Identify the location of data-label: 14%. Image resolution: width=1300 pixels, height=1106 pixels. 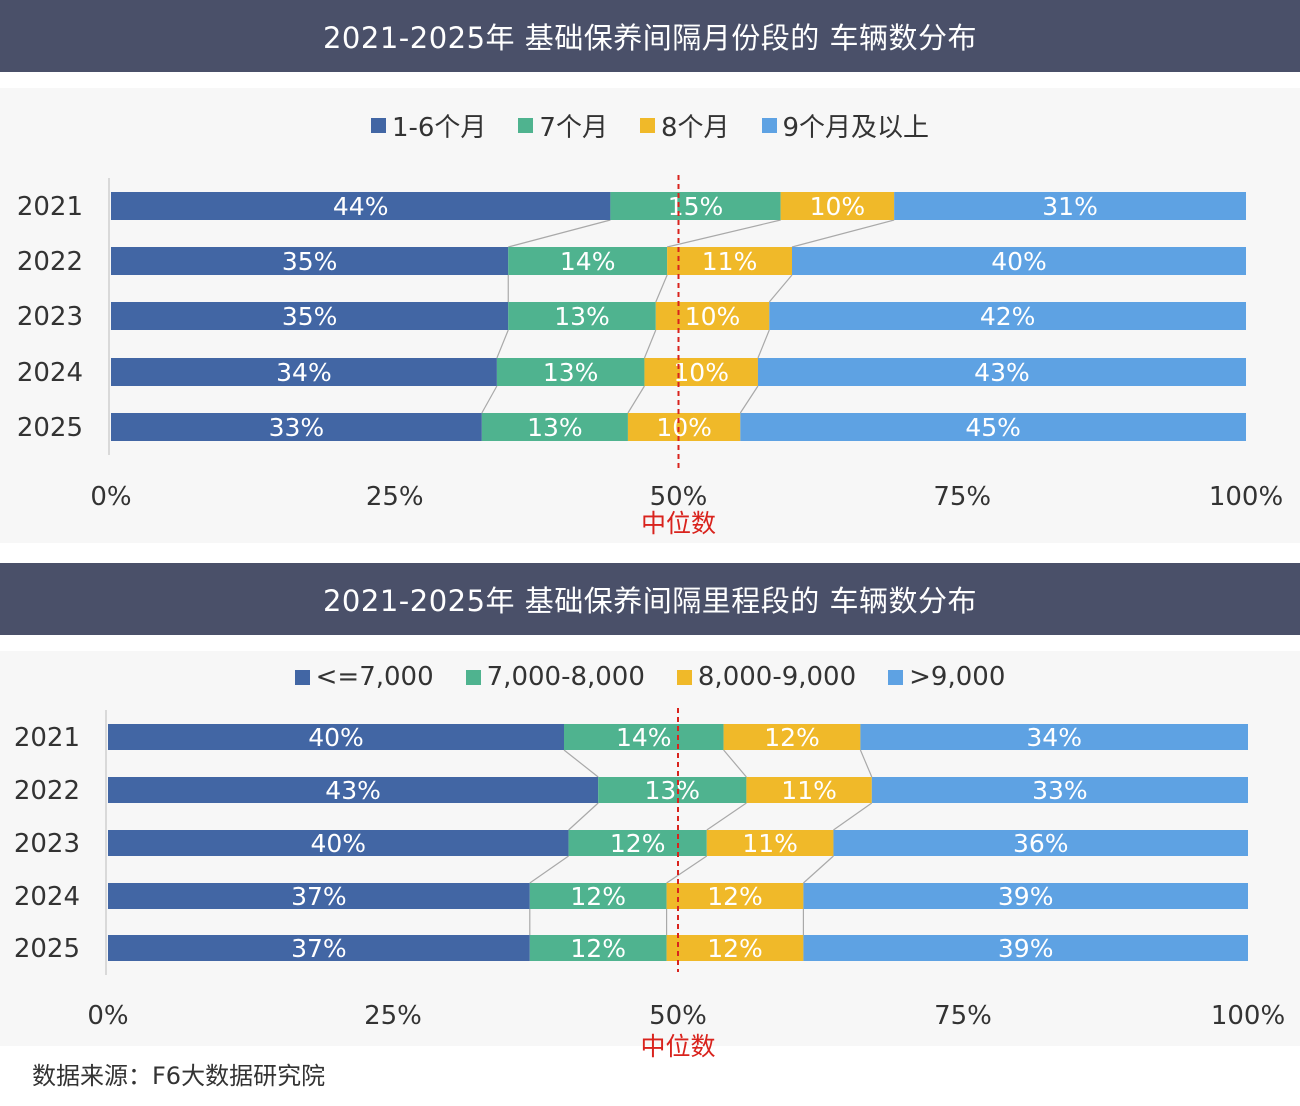
(644, 737).